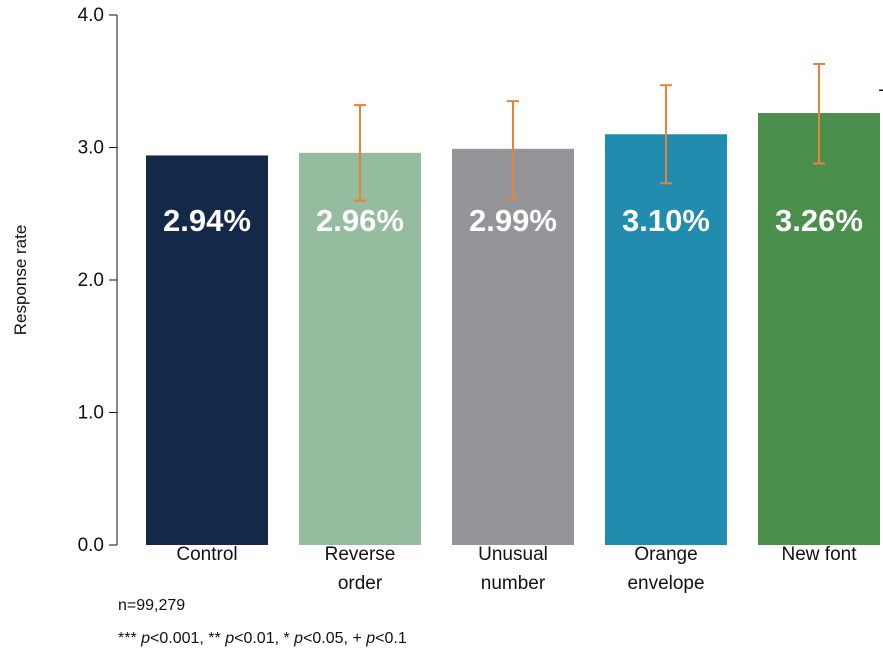 Image resolution: width=883 pixels, height=657 pixels. I want to click on significance-legend-part: <0.05, +, so click(335, 638).